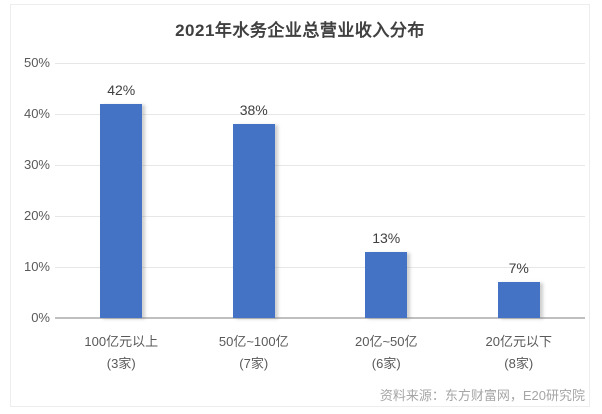 This screenshot has height=414, width=602. Describe the element at coordinates (320, 318) in the screenshot. I see `x-axis-baseline` at that location.